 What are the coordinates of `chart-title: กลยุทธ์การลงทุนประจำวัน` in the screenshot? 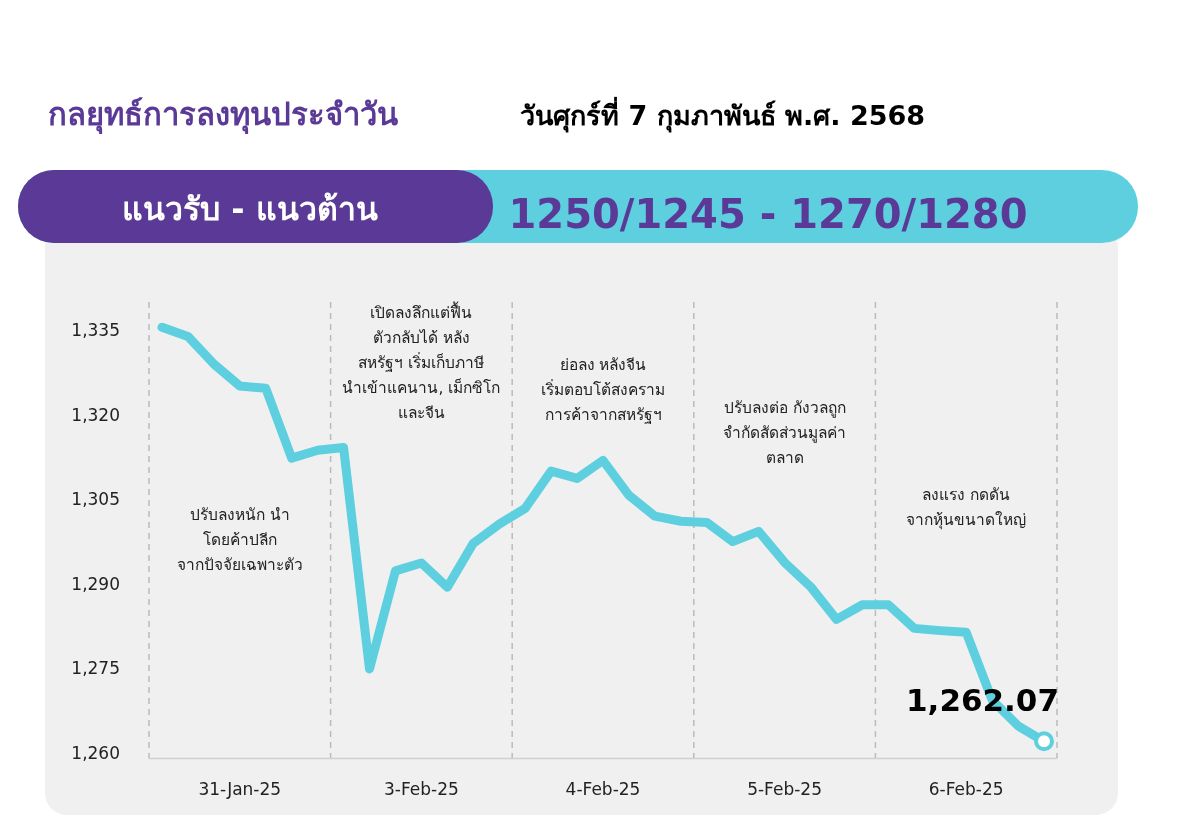 It's located at (223, 115).